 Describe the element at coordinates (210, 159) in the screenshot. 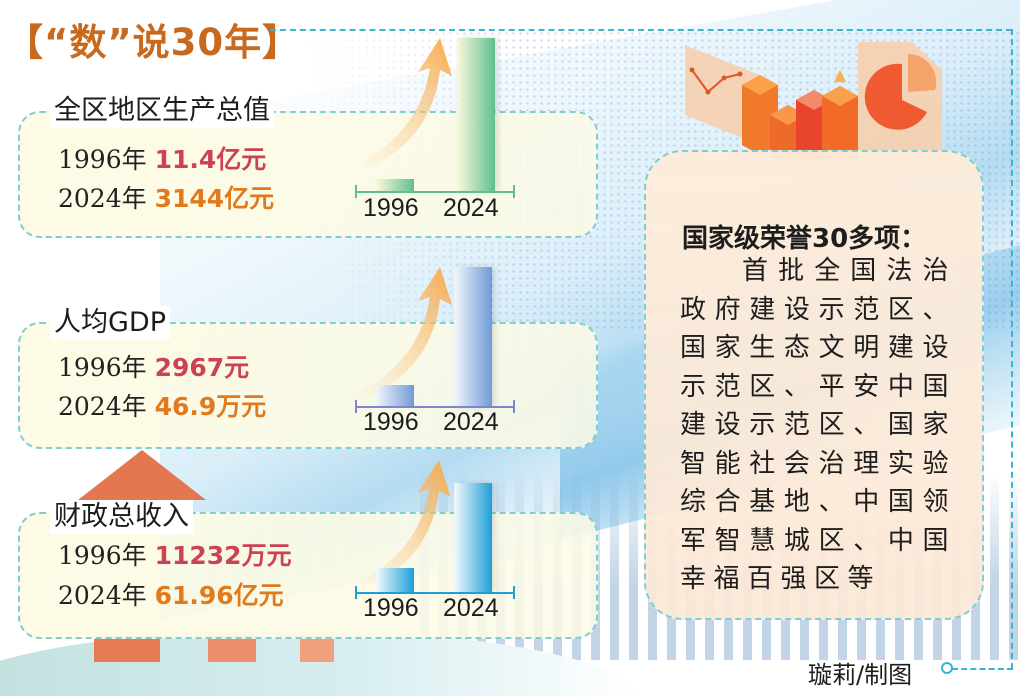

I see `stat-value: 11.4亿元` at that location.